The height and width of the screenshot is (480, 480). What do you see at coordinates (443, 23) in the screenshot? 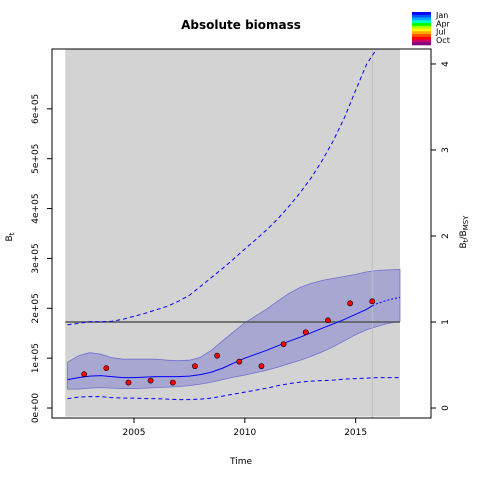
I see `legend-label-apr: Apr` at bounding box center [443, 23].